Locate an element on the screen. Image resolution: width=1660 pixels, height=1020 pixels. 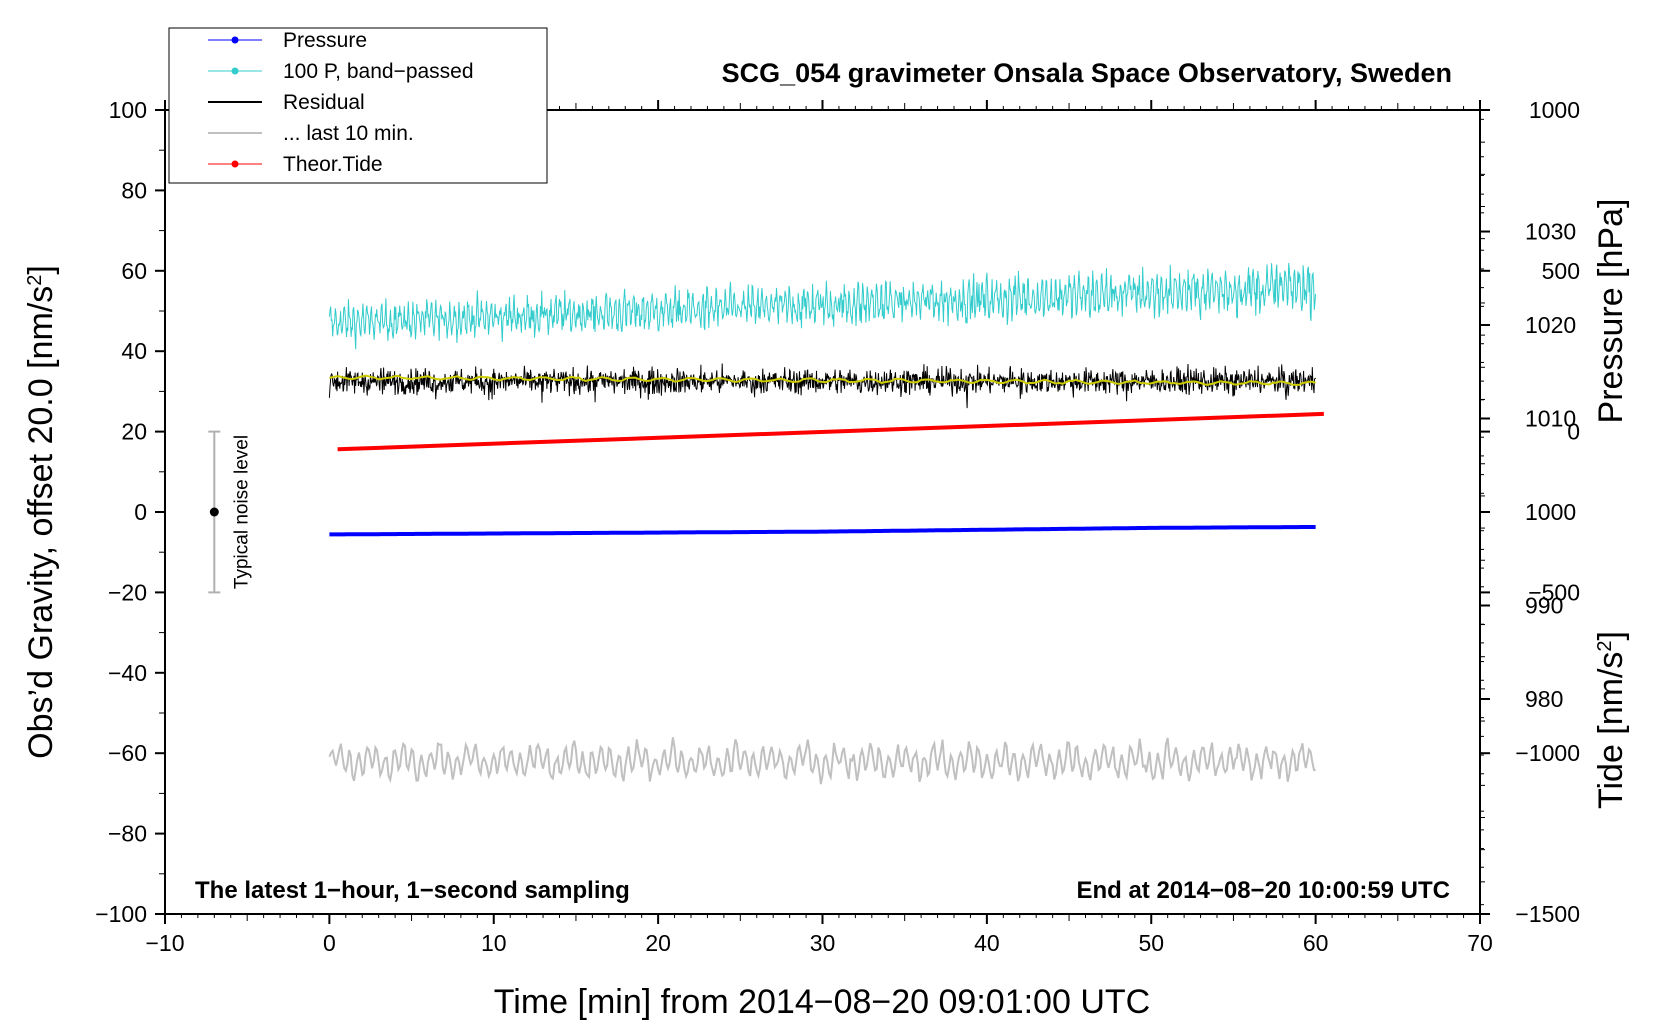
y-tick-label: 40 is located at coordinates (134, 351).